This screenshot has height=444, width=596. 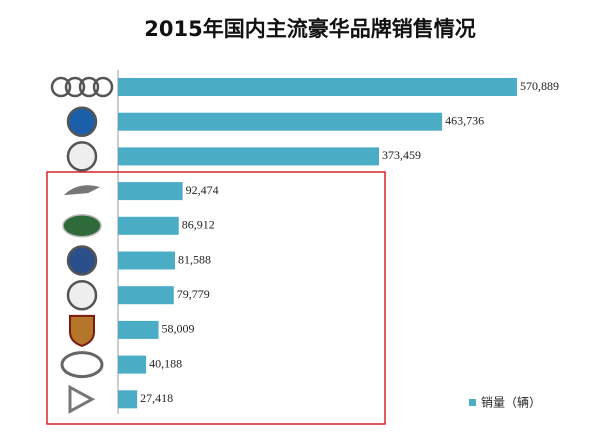 I want to click on logos, so click(x=82, y=245).